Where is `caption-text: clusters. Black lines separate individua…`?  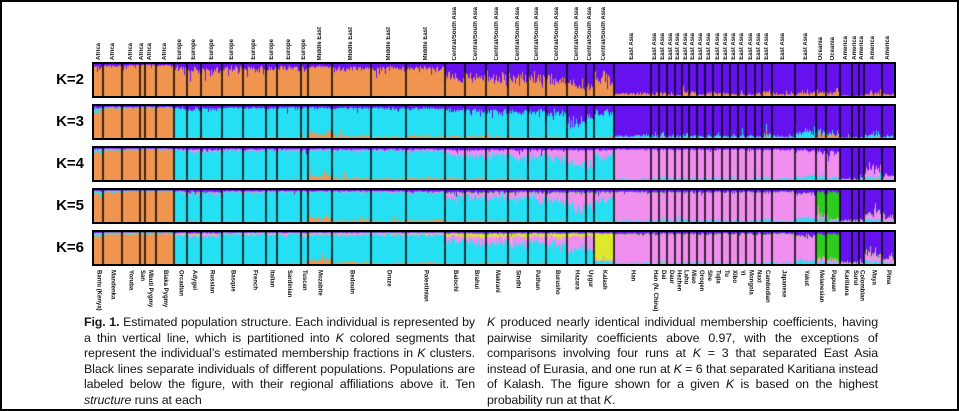 caption-text: clusters. Black lines separate individua… is located at coordinates (279, 369).